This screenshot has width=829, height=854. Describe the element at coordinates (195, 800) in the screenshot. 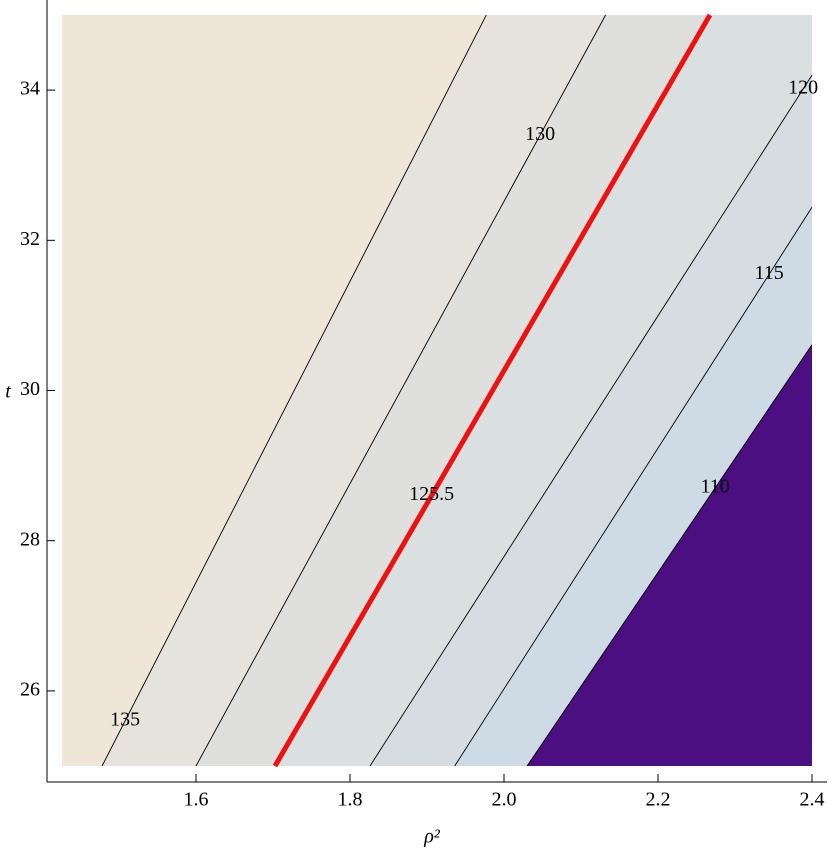

I see `x-tick-label: 1.6` at that location.